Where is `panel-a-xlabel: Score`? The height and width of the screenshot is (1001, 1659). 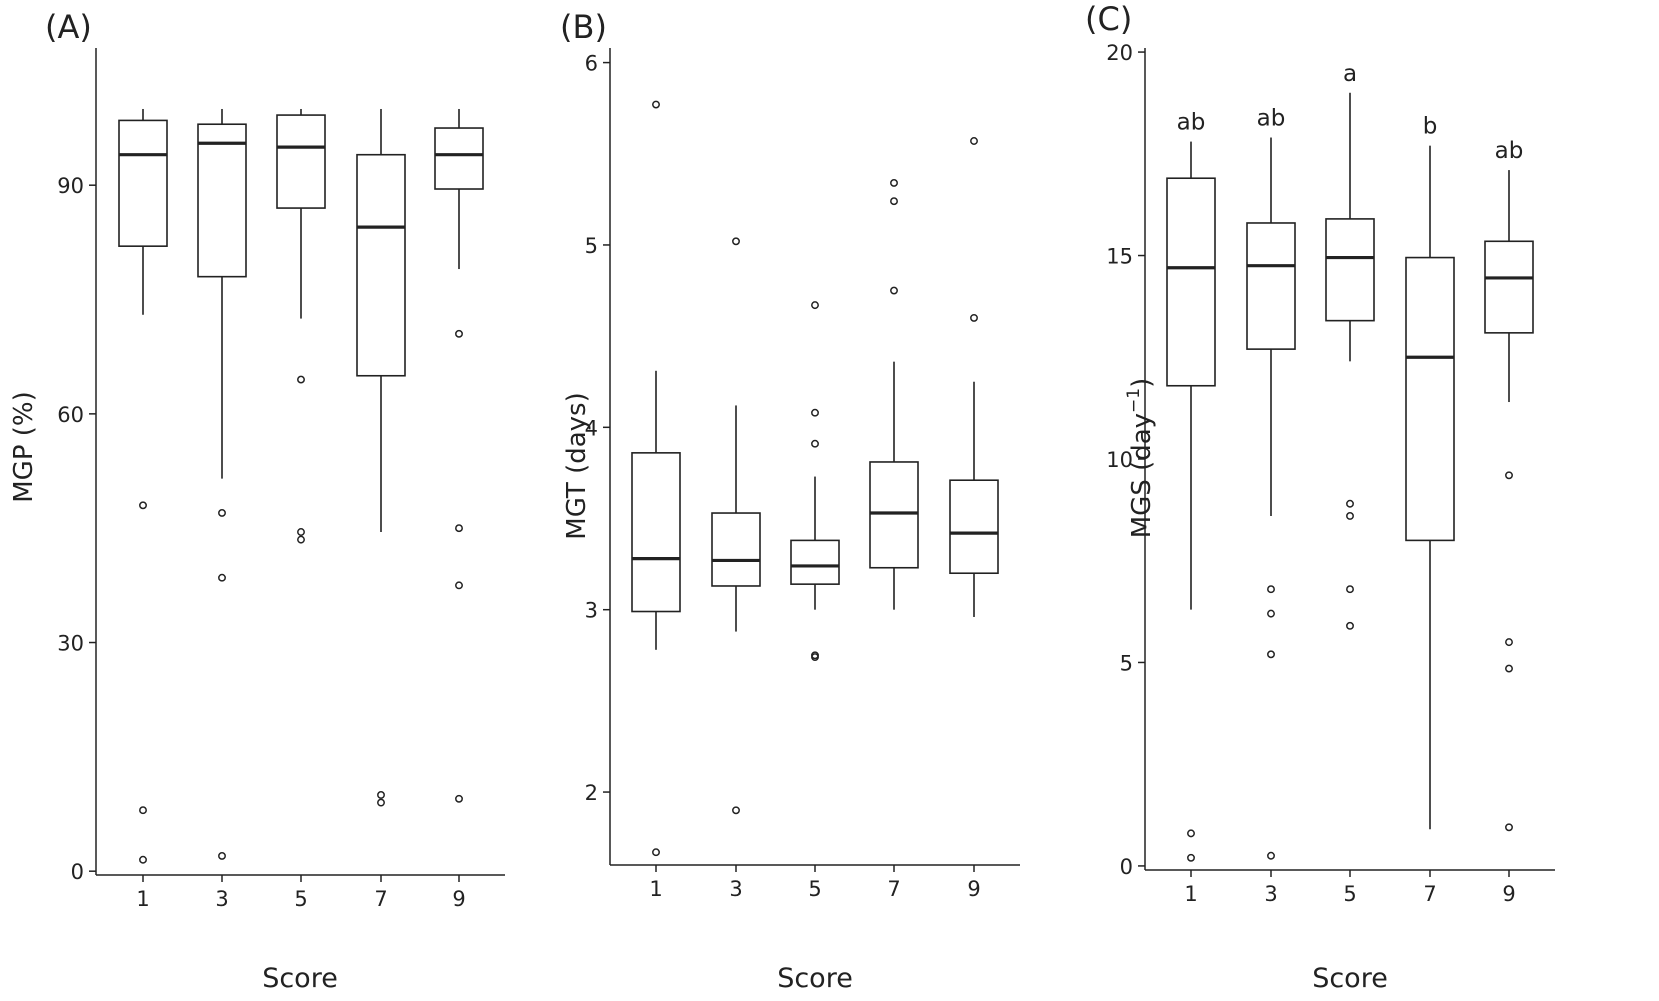
panel-a-xlabel: Score is located at coordinates (300, 978).